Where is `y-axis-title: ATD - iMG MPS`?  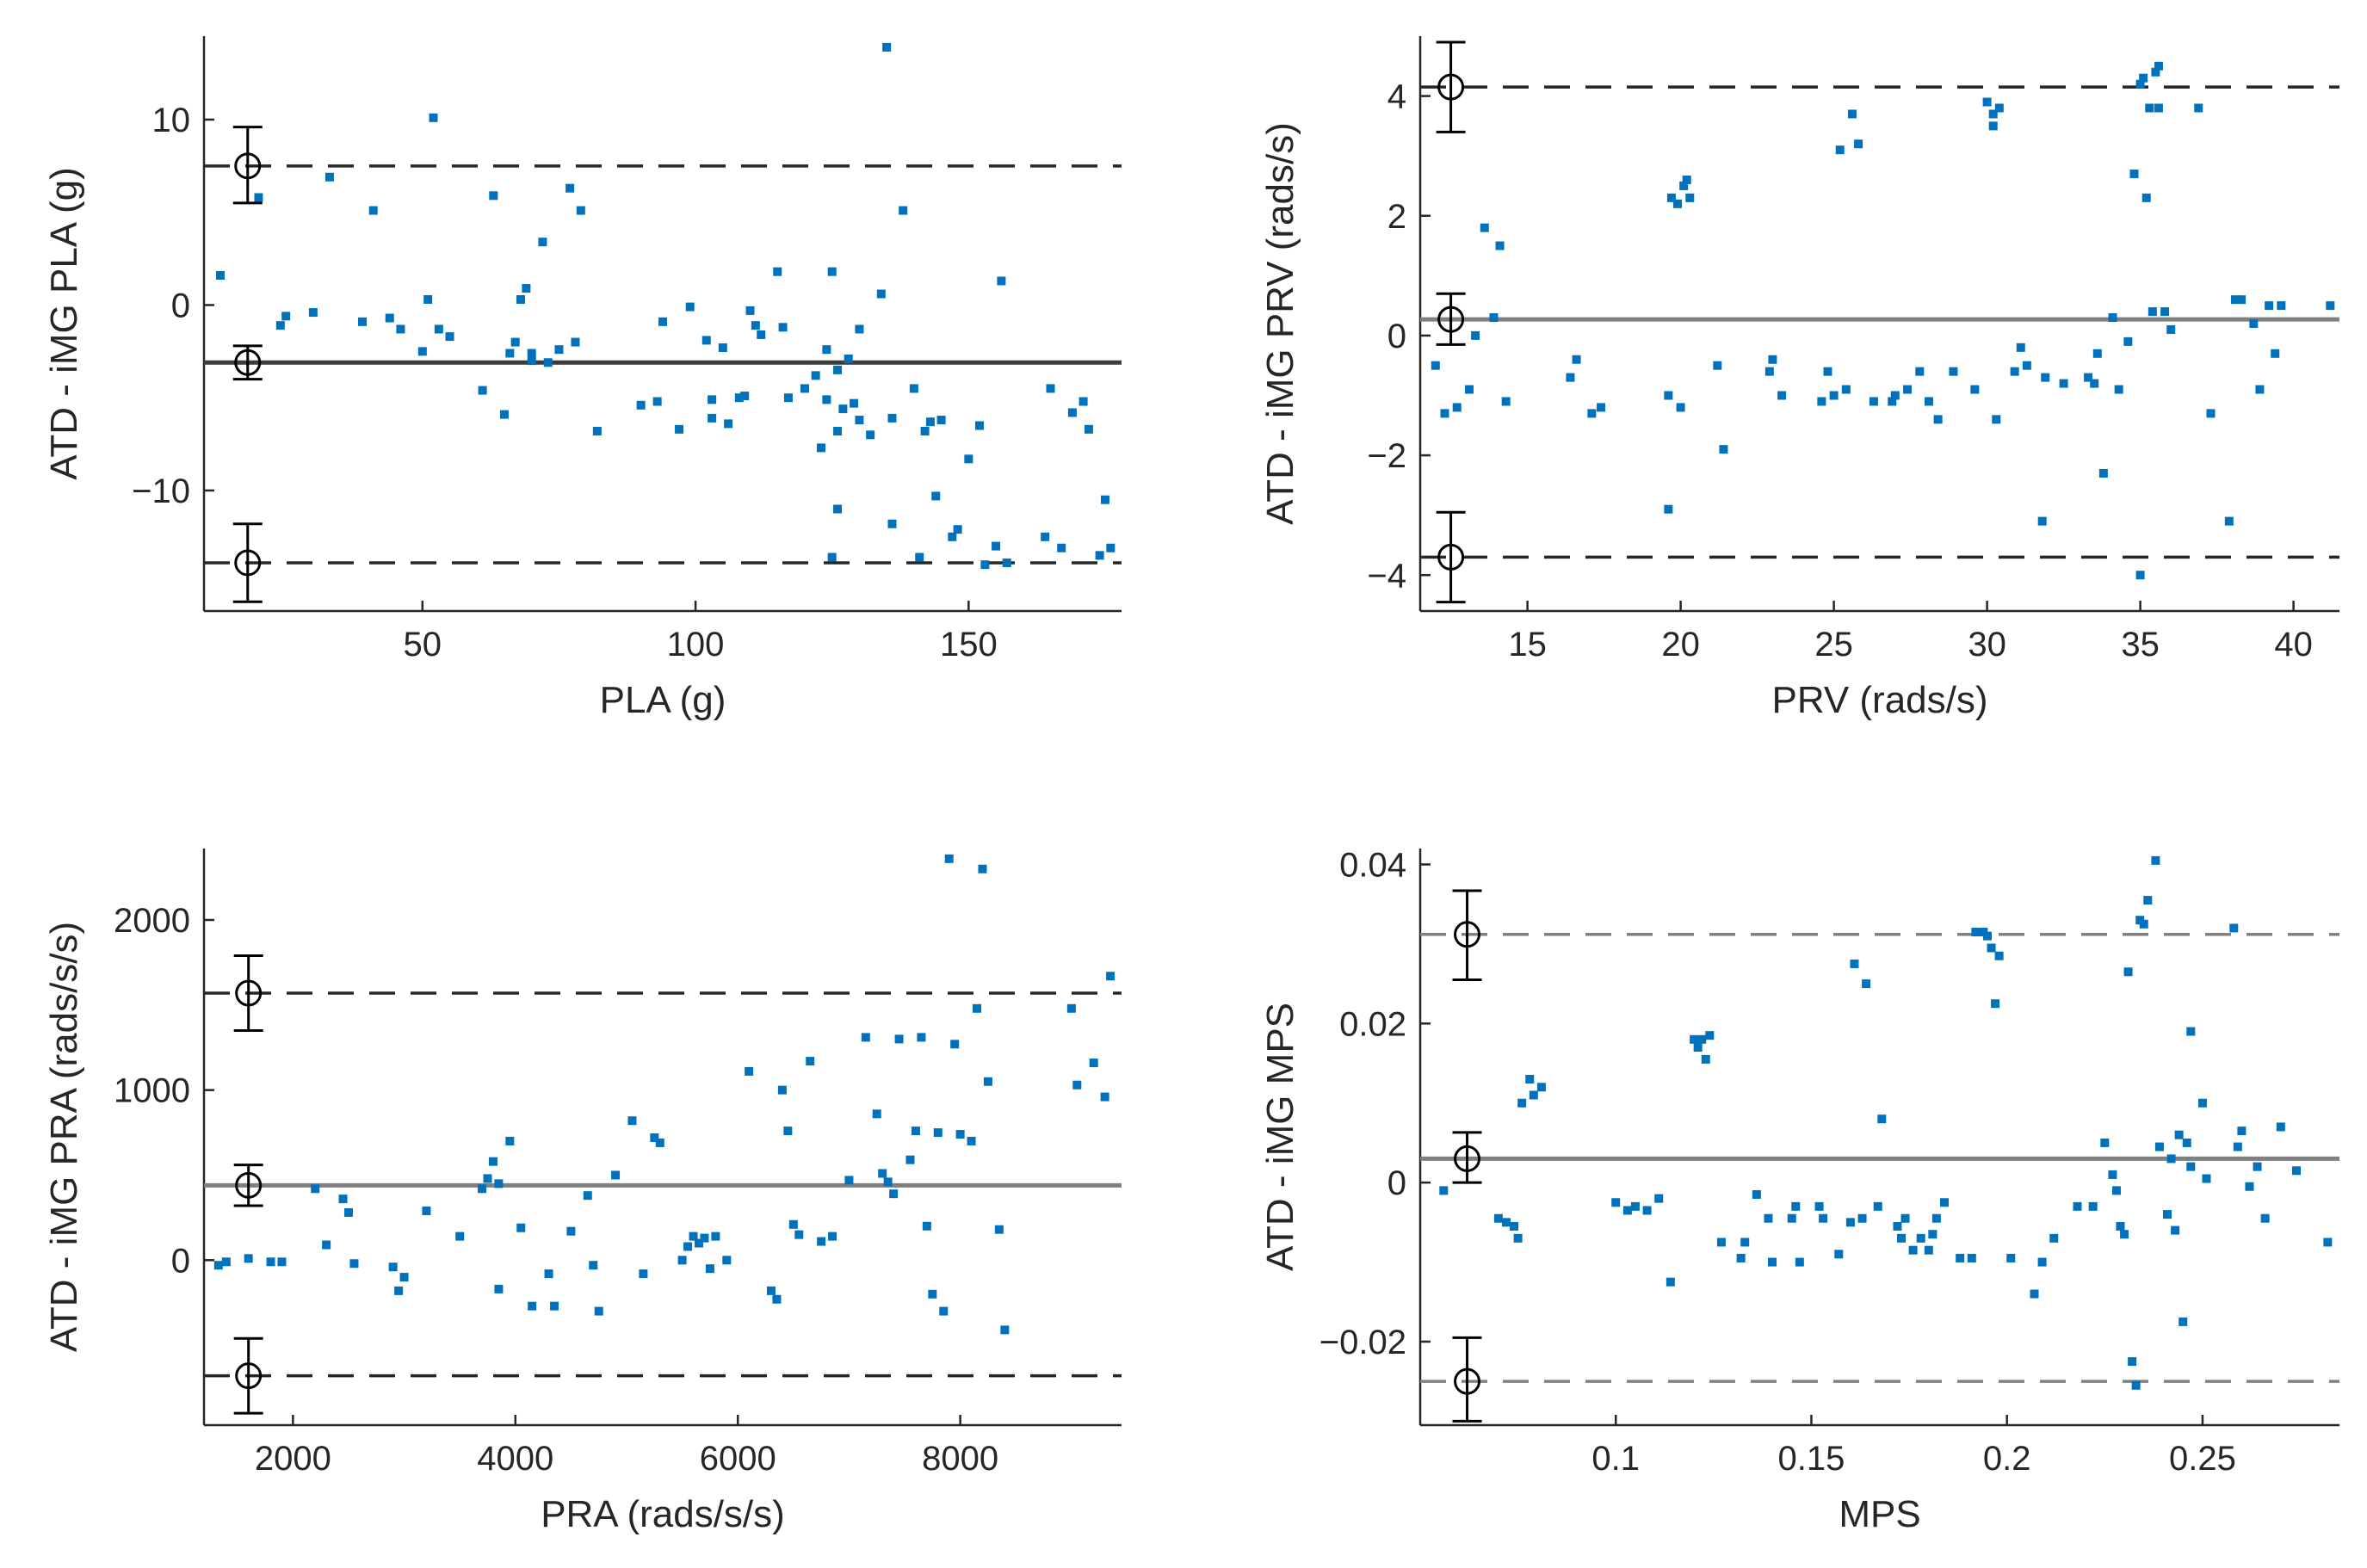
y-axis-title: ATD - iMG MPS is located at coordinates (1280, 1137).